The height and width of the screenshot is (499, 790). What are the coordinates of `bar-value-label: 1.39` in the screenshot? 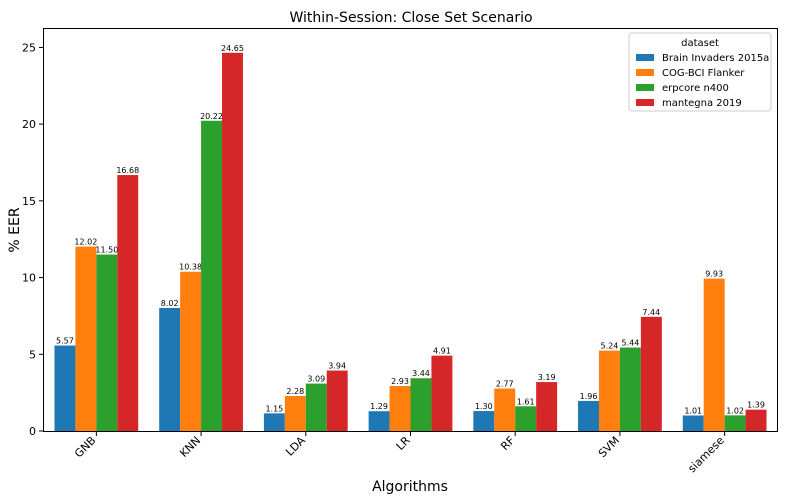 It's located at (756, 405).